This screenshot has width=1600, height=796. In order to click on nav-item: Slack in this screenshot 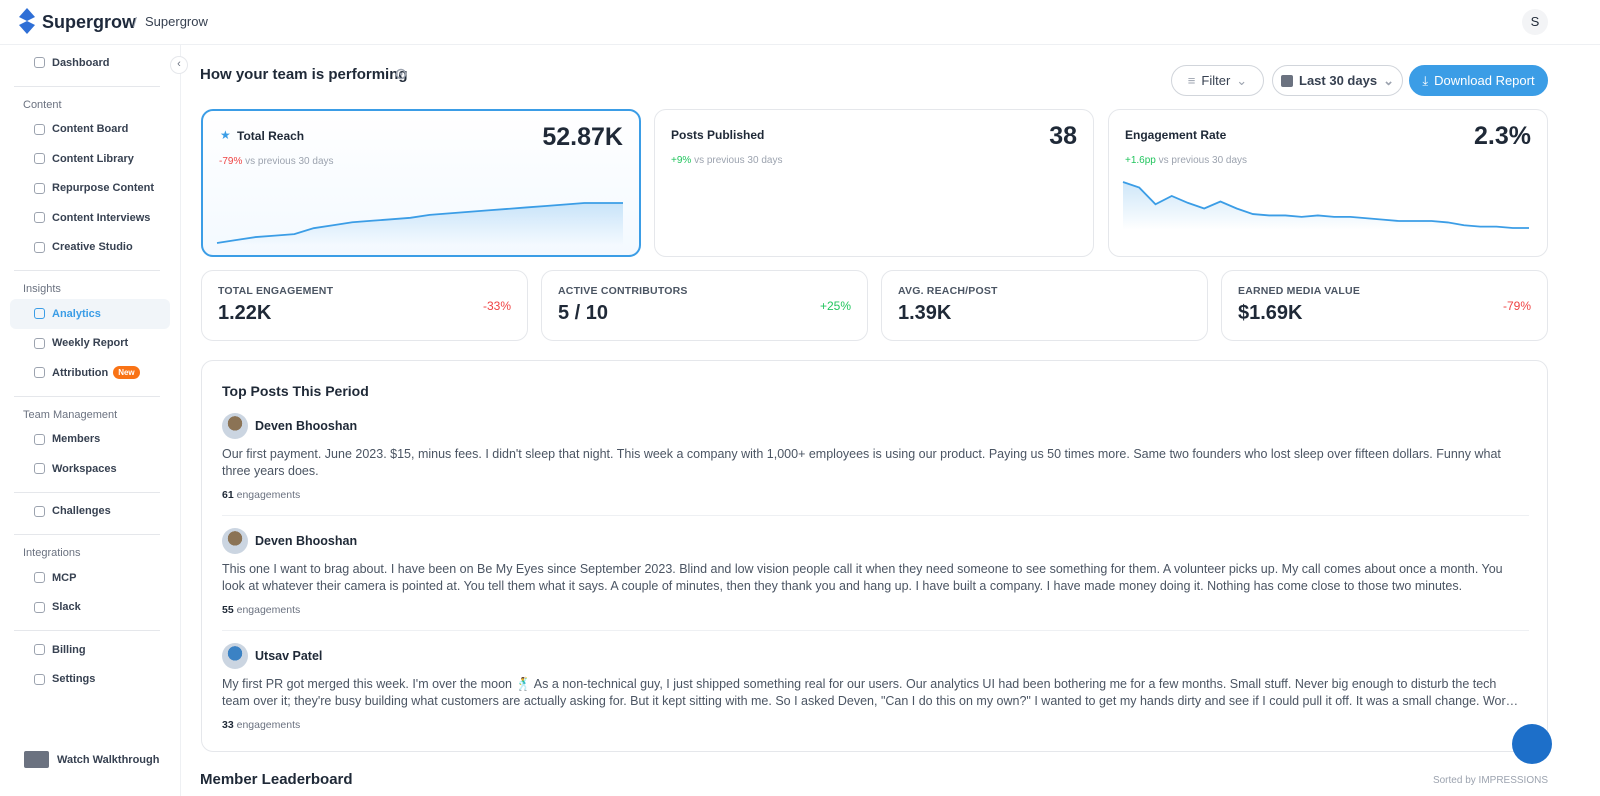, I will do `click(90, 608)`.